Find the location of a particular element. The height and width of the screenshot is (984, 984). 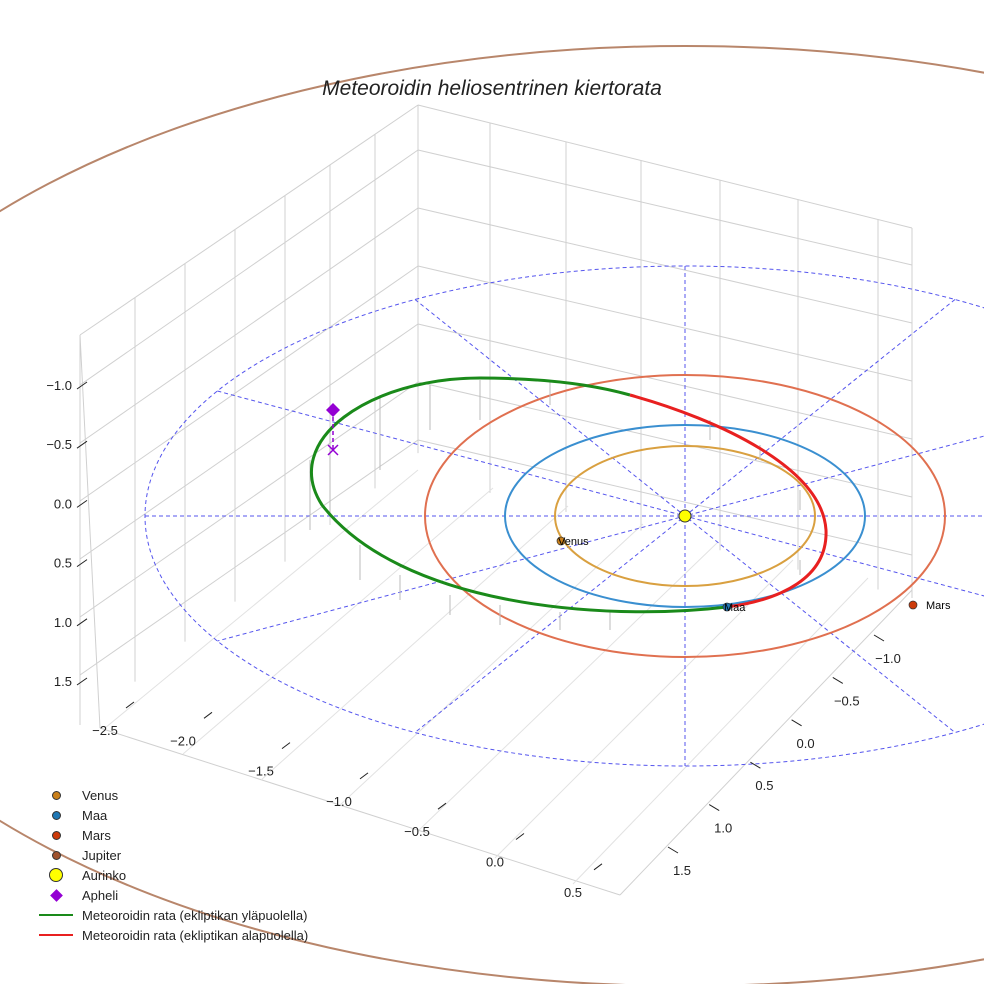

legend-item-apheli: Apheli is located at coordinates (169, 895).